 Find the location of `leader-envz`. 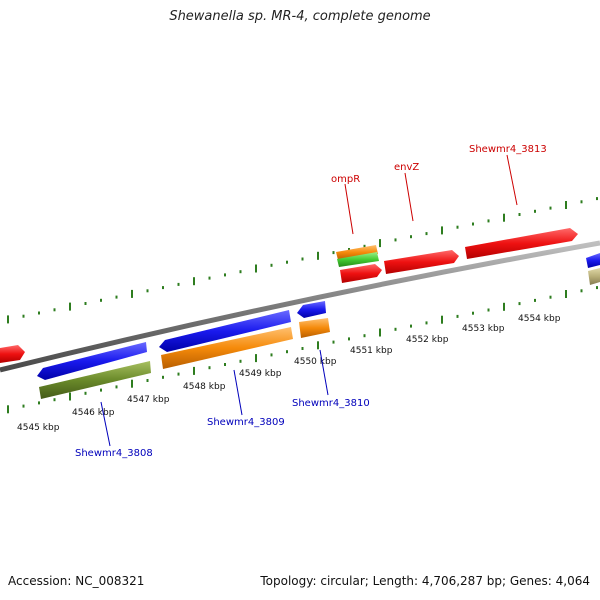

leader-envz is located at coordinates (409, 197).